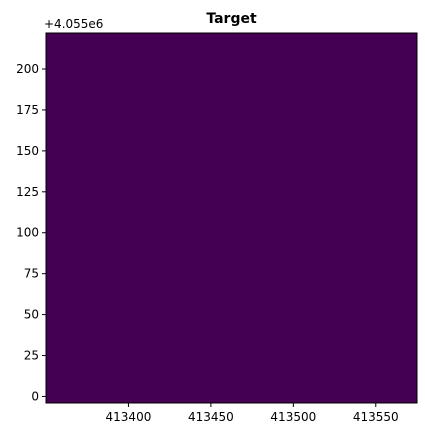 The height and width of the screenshot is (435, 425). Describe the element at coordinates (376, 417) in the screenshot. I see `x-tick-label: 413550` at that location.